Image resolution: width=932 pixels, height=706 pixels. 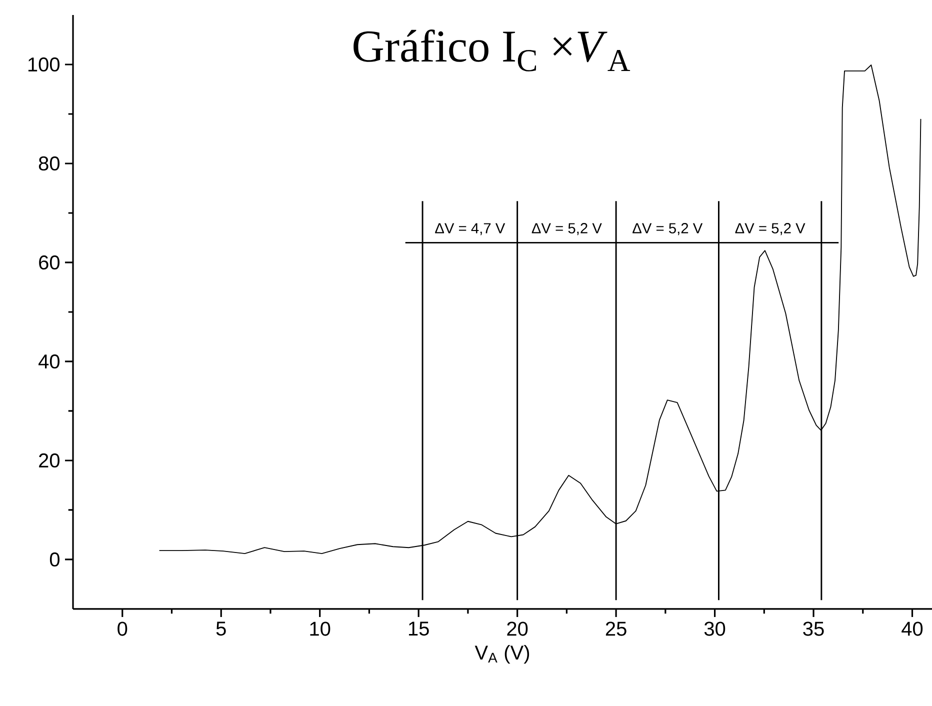 I want to click on x-tick-label: 30, so click(x=715, y=629).